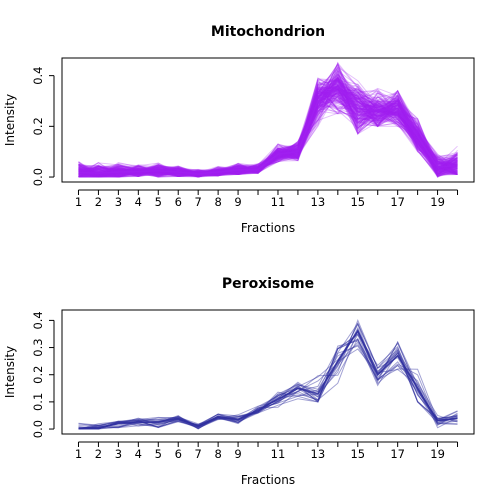 The width and height of the screenshot is (504, 504). I want to click on central-profile-line, so click(268, 379).